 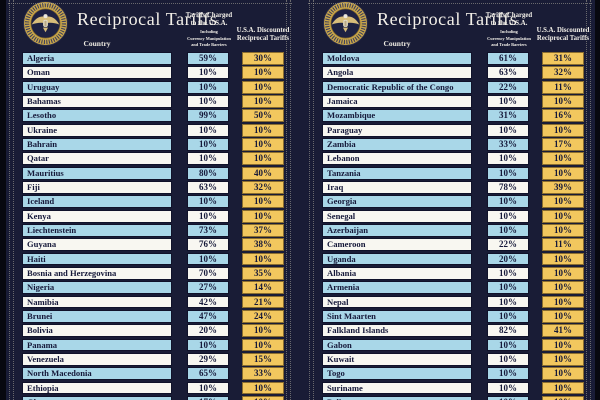 I want to click on country-cell: Nepal, so click(x=397, y=302).